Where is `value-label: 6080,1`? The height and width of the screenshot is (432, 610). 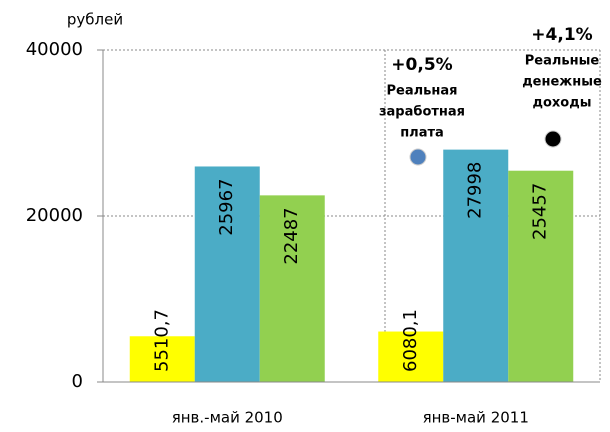
value-label: 6080,1 is located at coordinates (410, 340).